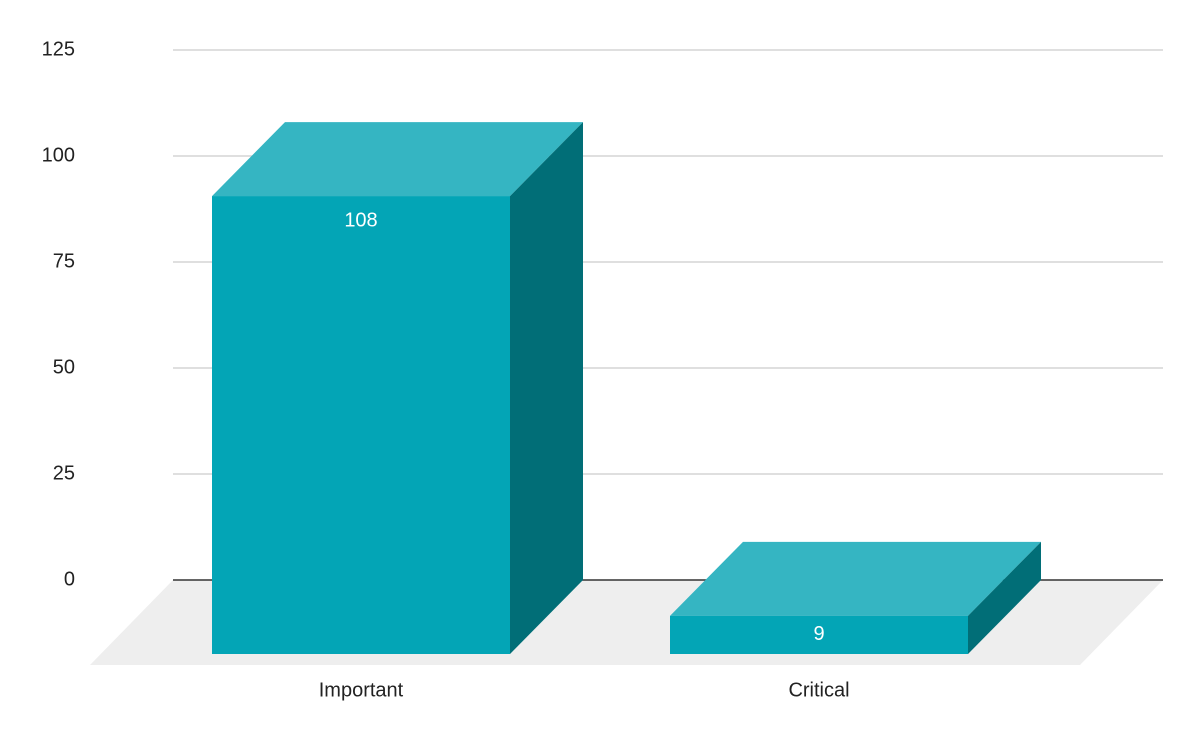 Image resolution: width=1200 pixels, height=742 pixels. I want to click on y-tick-label: 0, so click(69, 579).